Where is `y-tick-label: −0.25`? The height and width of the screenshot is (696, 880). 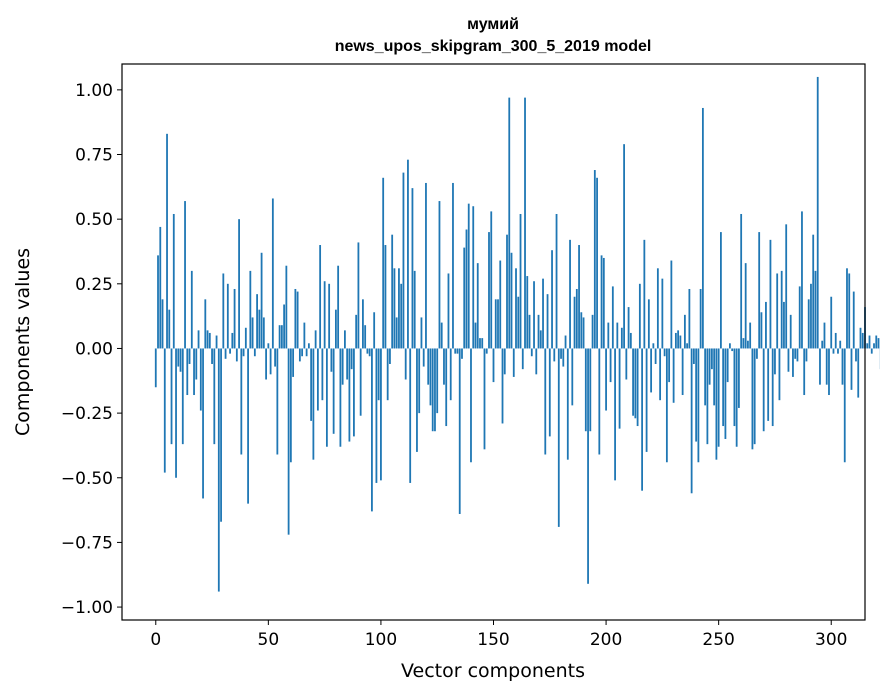
y-tick-label: −0.25 is located at coordinates (87, 414).